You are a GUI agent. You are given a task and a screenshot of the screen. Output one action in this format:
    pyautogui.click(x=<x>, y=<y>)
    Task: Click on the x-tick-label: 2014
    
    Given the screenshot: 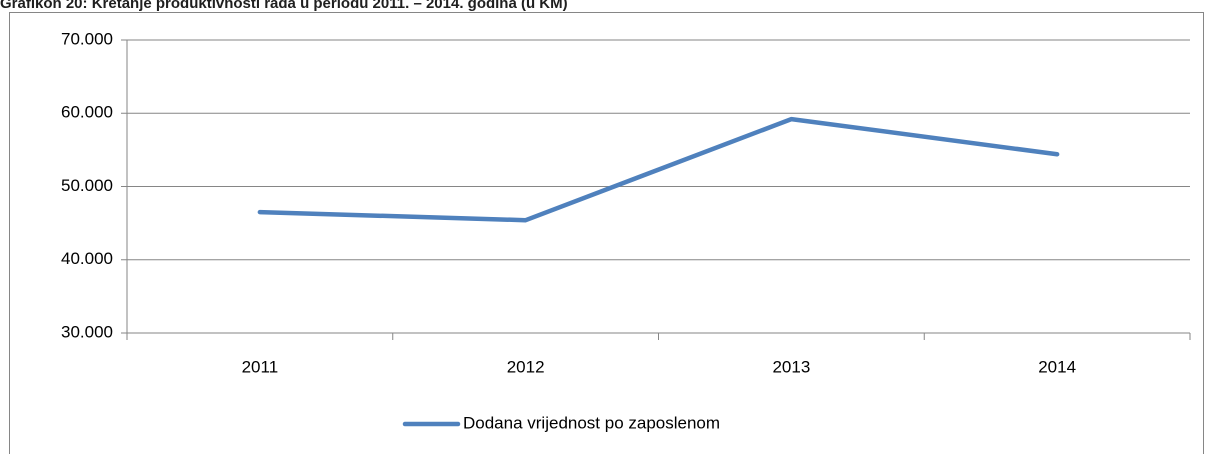 What is the action you would take?
    pyautogui.click(x=1057, y=366)
    